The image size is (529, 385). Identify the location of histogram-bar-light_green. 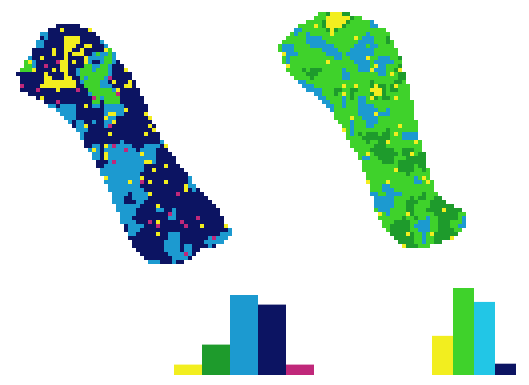
(463, 331).